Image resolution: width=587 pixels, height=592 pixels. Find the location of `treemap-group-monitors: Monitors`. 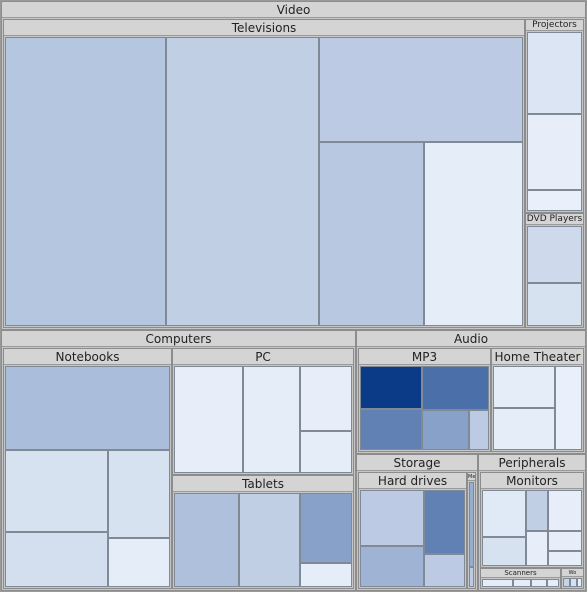

treemap-group-monitors: Monitors is located at coordinates (532, 520).